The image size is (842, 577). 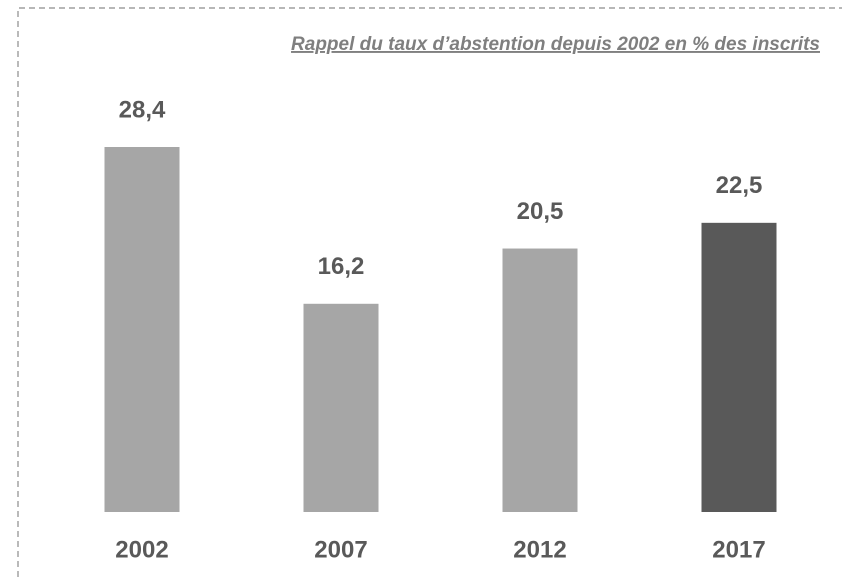 I want to click on value-label: 16,2, so click(x=341, y=266).